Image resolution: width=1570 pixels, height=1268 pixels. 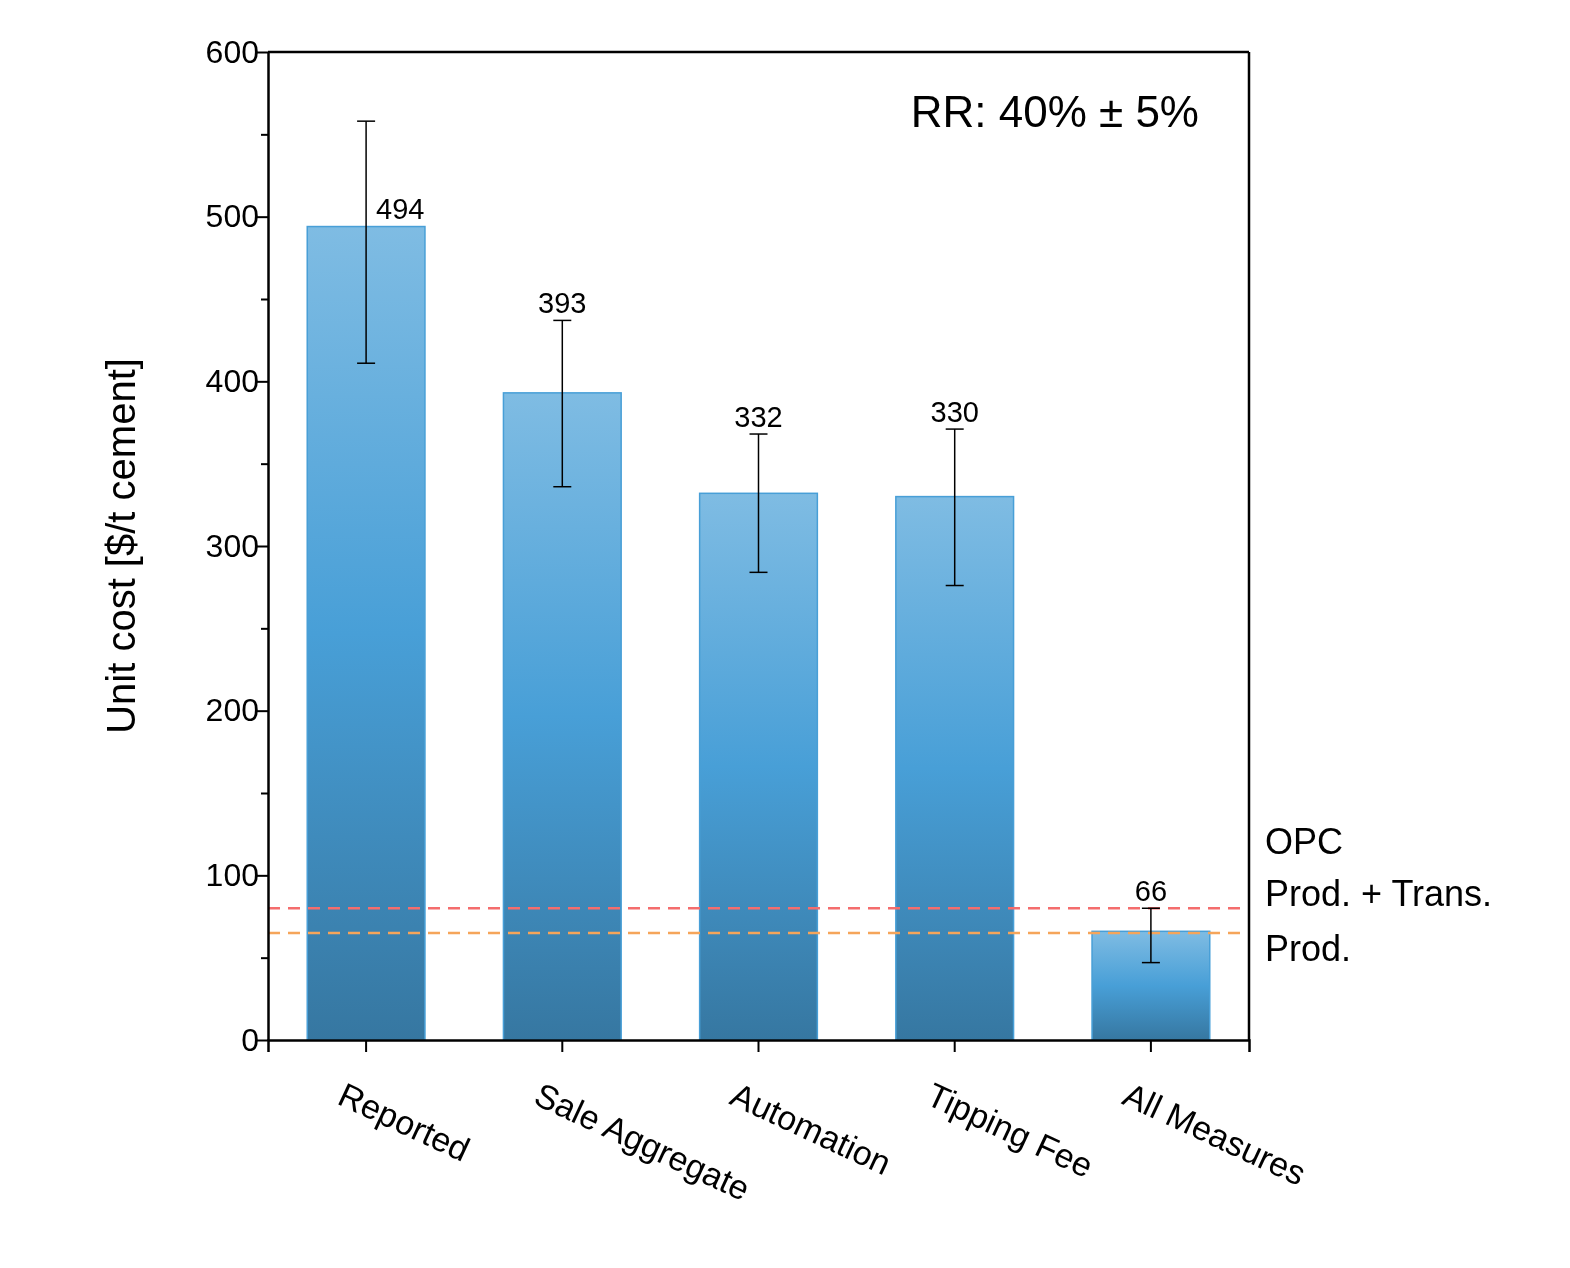 What do you see at coordinates (121, 546) in the screenshot?
I see `y-axis-title: Unit cost [$/t cement]` at bounding box center [121, 546].